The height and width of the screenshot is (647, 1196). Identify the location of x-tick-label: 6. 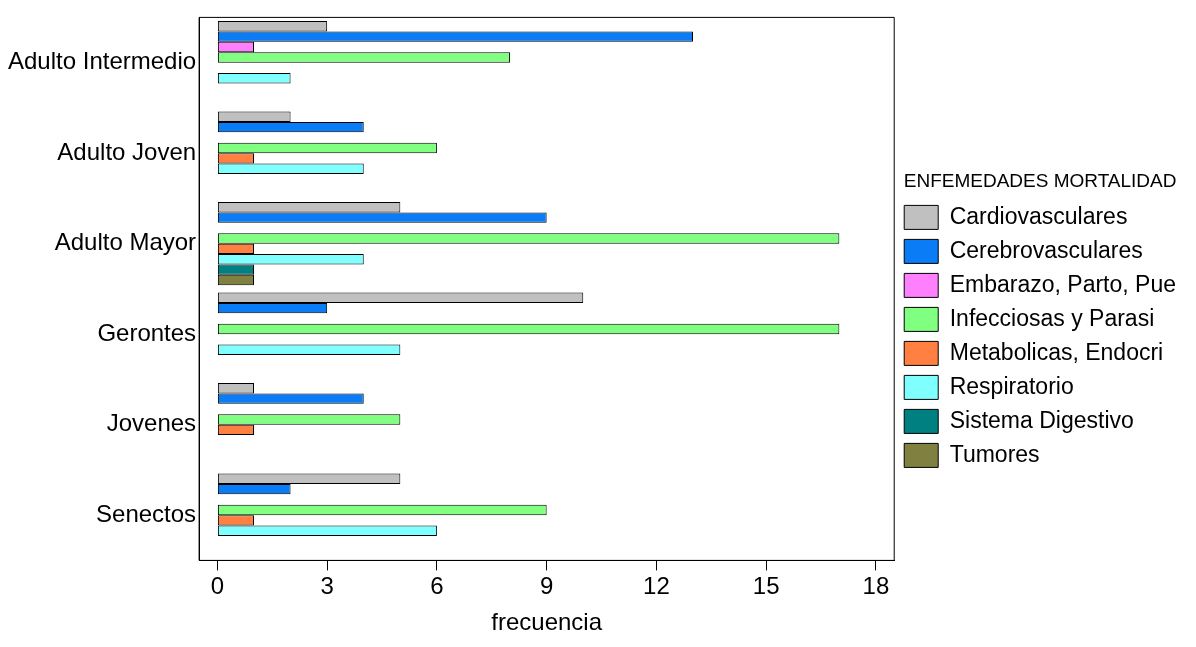
(437, 586).